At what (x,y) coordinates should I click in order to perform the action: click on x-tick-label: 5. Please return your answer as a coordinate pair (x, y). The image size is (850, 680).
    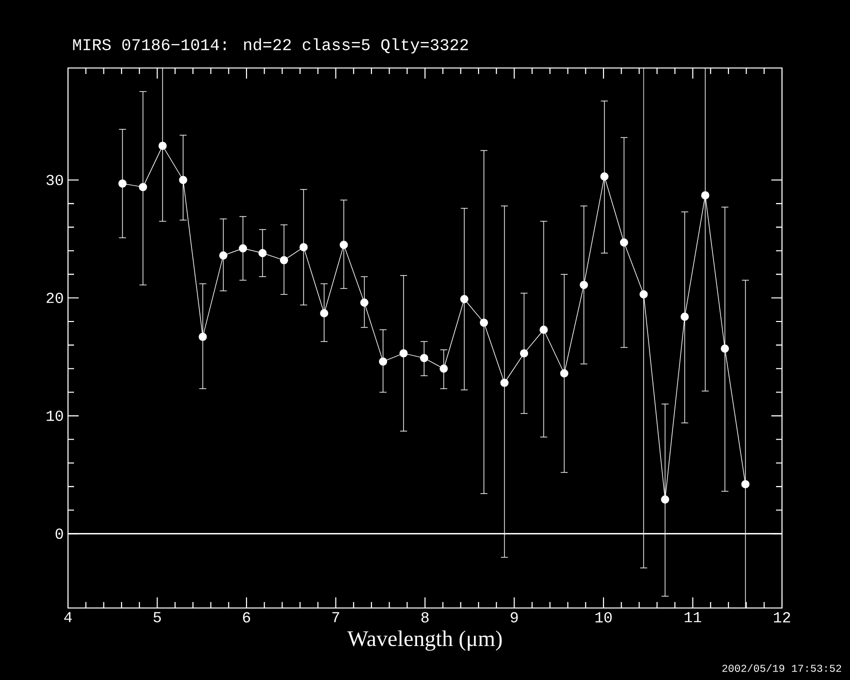
    Looking at the image, I should click on (157, 617).